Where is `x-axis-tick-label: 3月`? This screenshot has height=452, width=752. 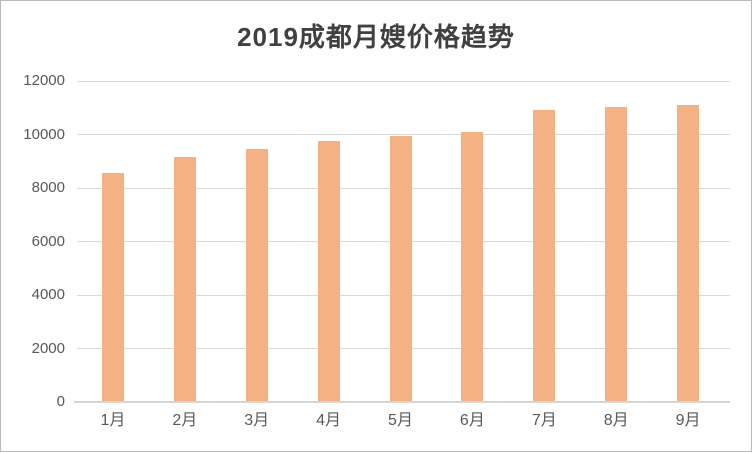 x-axis-tick-label: 3月 is located at coordinates (257, 420).